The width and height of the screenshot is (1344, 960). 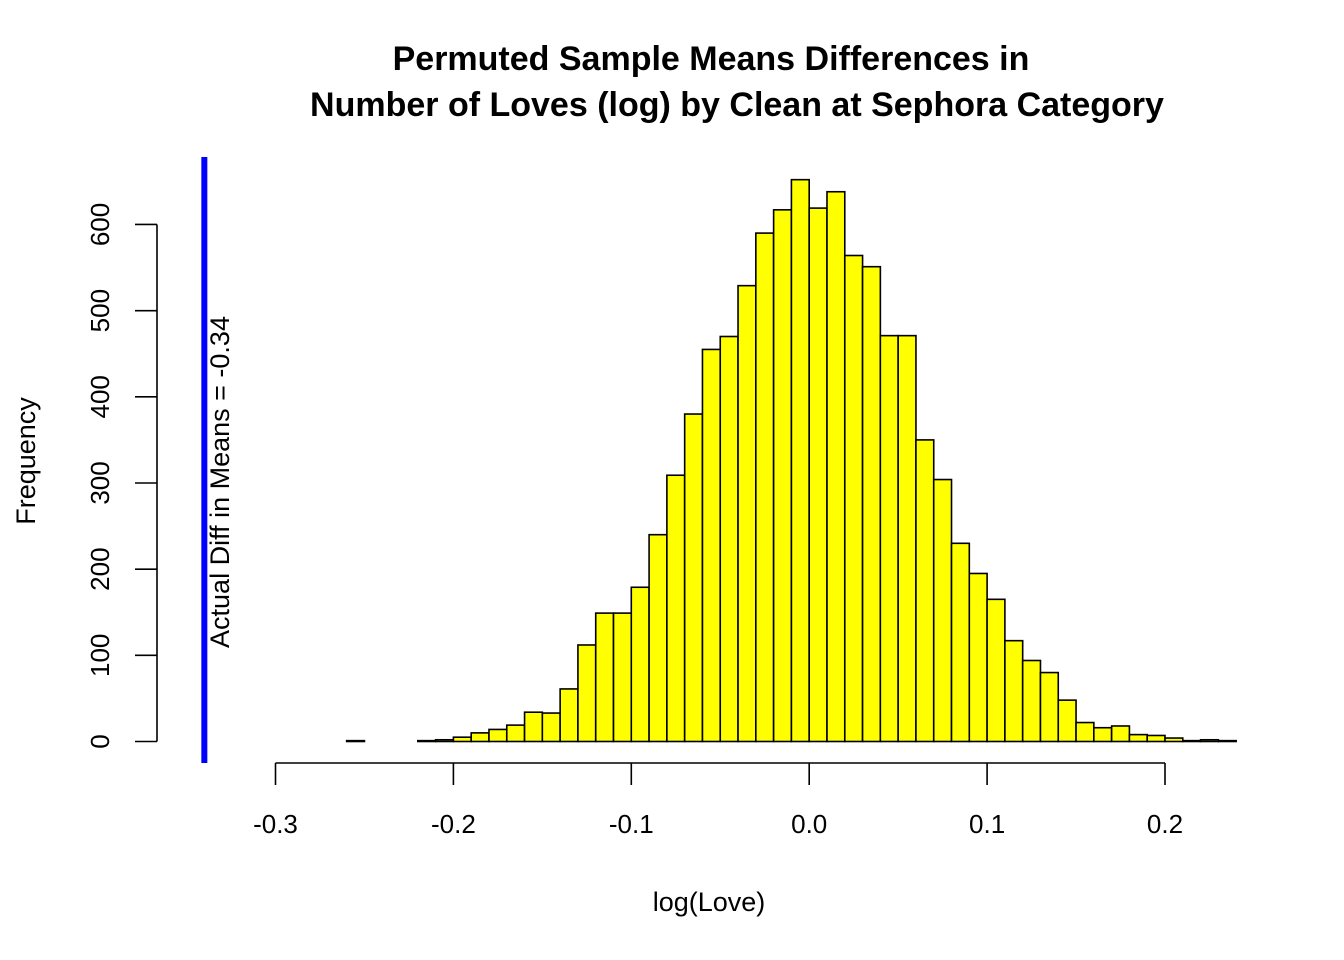 I want to click on y-tick-label: 0, so click(x=100, y=741).